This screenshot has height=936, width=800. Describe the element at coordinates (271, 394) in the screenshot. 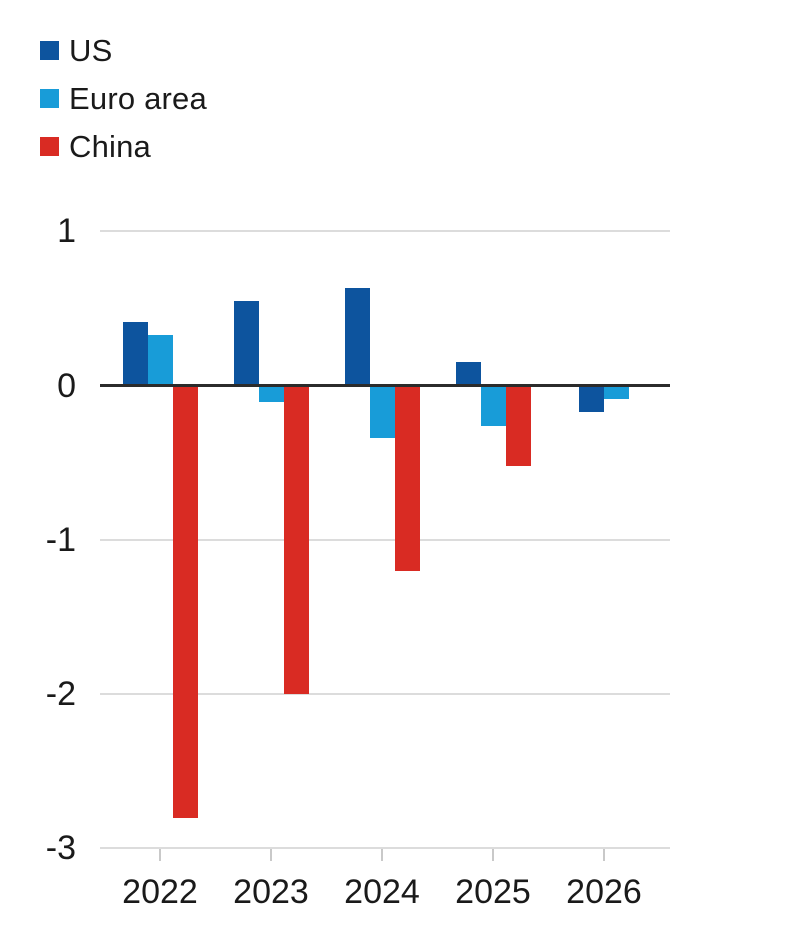

I see `bar-euro-area-2023` at that location.